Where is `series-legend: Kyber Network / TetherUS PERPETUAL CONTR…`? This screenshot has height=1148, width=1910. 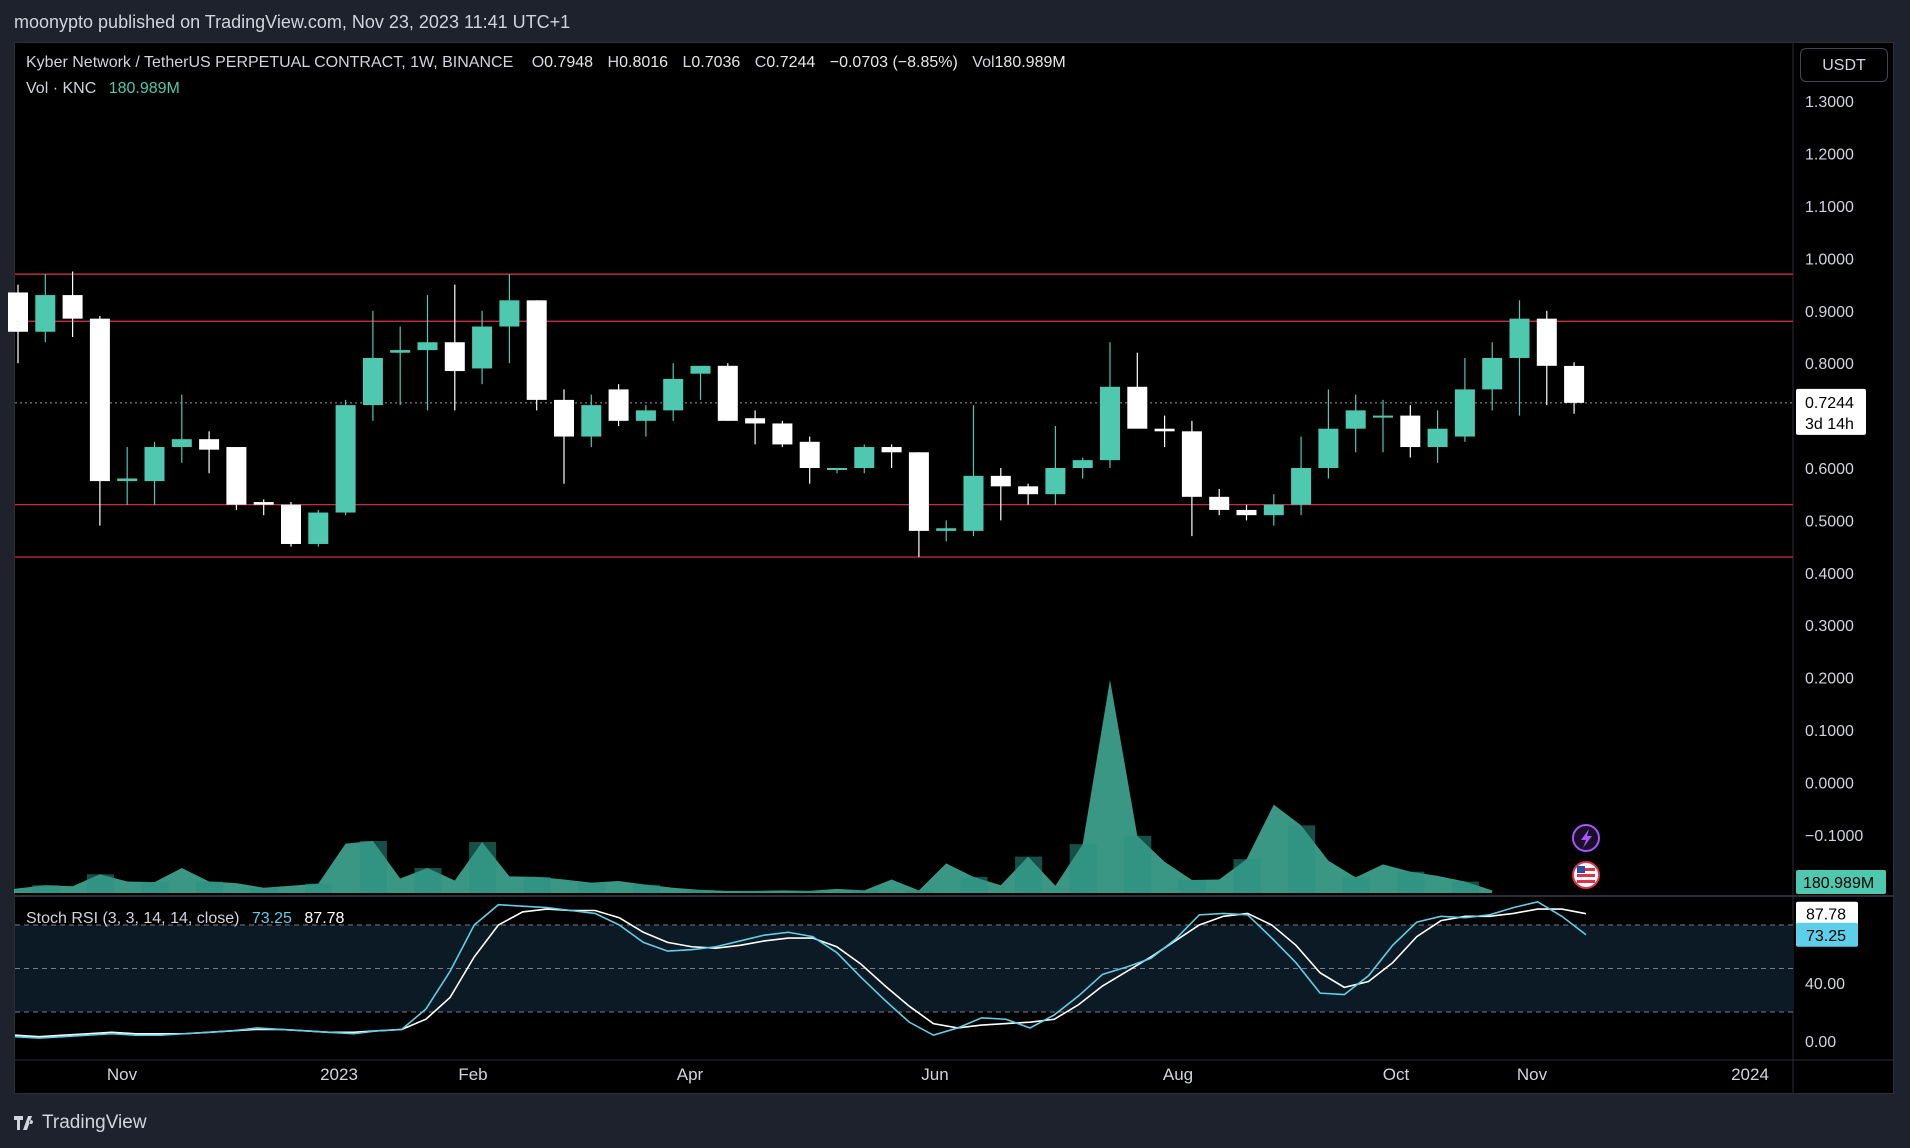
series-legend: Kyber Network / TetherUS PERPETUAL CONTR… is located at coordinates (551, 63).